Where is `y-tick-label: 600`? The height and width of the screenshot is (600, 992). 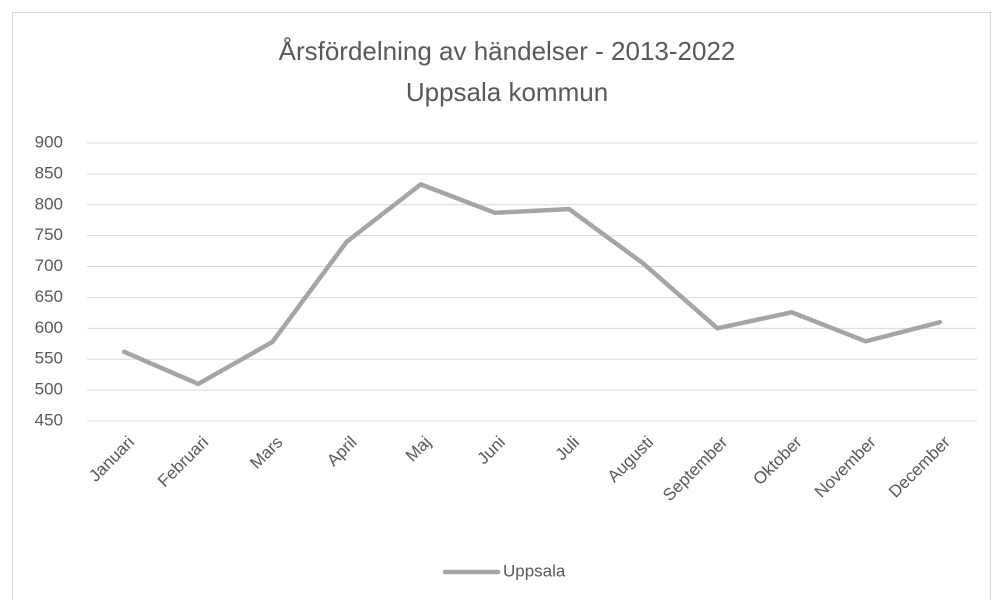 y-tick-label: 600 is located at coordinates (49, 327).